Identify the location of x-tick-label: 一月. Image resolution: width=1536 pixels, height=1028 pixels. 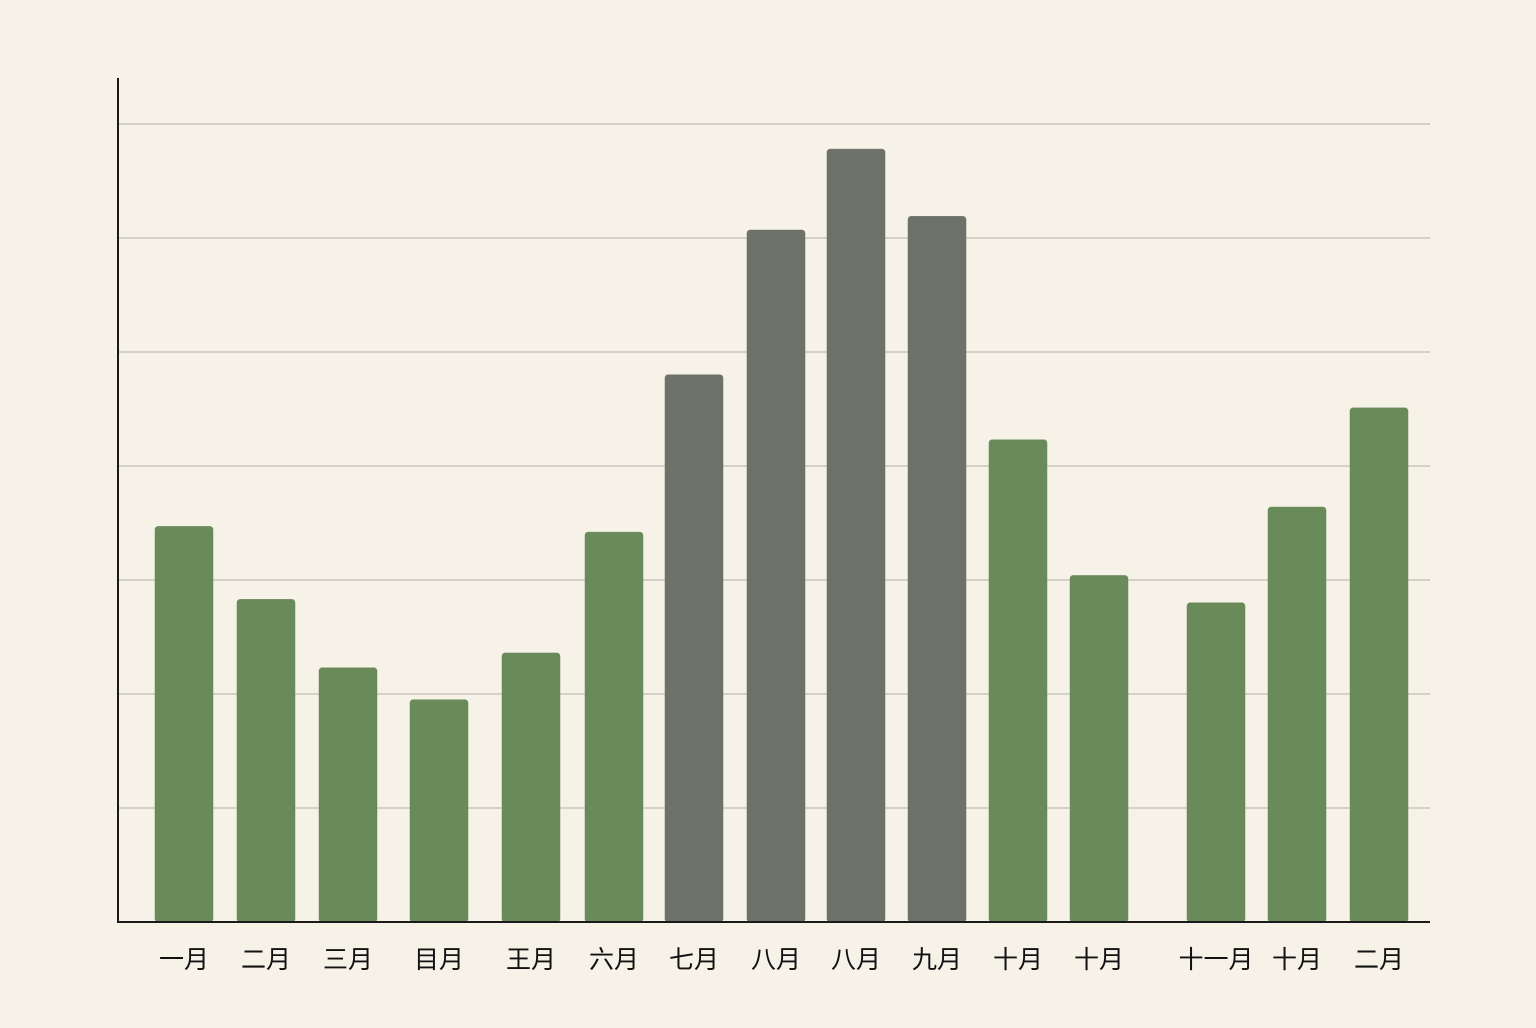
(184, 959).